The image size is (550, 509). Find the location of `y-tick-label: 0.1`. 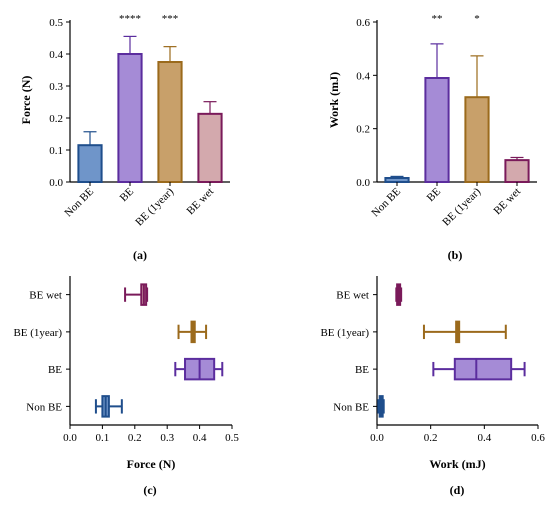

y-tick-label: 0.1 is located at coordinates (56, 151).